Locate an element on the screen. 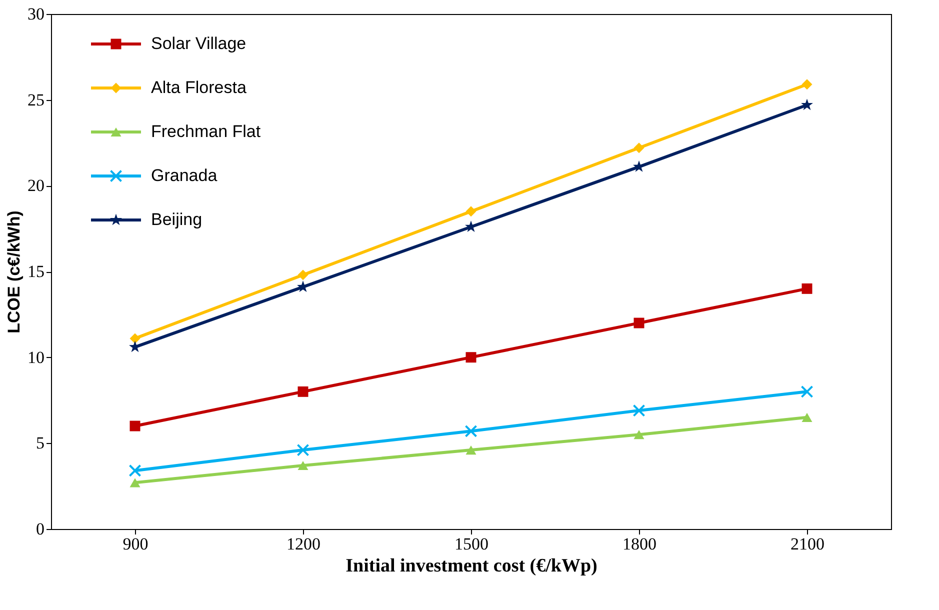 This screenshot has height=610, width=939. legend-label: Granada is located at coordinates (184, 175).